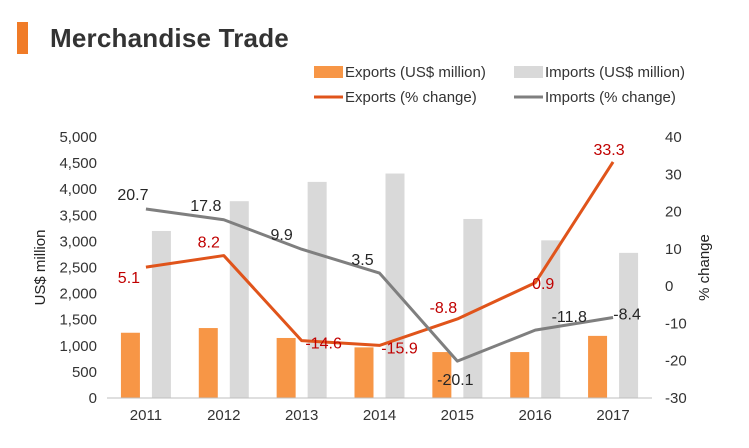 The image size is (749, 448). Describe the element at coordinates (205, 206) in the screenshot. I see `imports-change-label: 17.8` at that location.